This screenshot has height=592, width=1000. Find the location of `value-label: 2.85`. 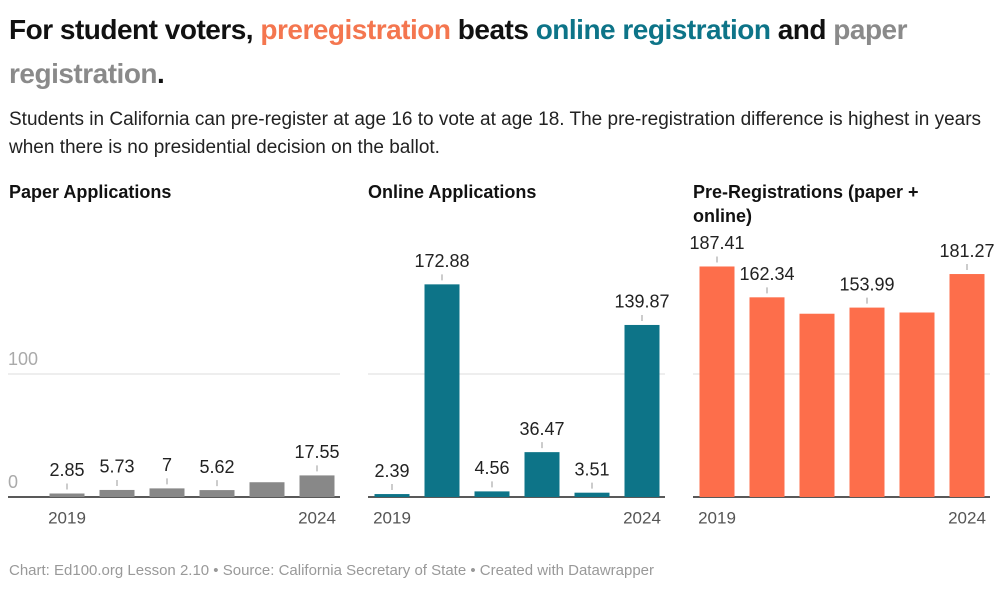

value-label: 2.85 is located at coordinates (66, 470).